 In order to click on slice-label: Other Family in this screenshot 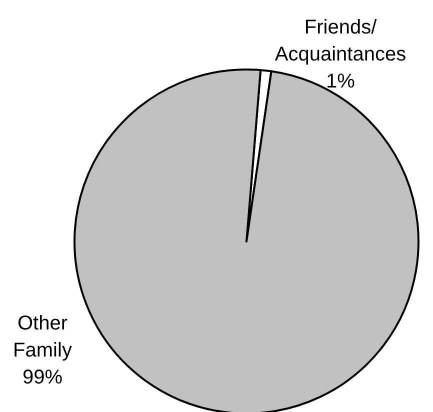, I will do `click(42, 337)`.